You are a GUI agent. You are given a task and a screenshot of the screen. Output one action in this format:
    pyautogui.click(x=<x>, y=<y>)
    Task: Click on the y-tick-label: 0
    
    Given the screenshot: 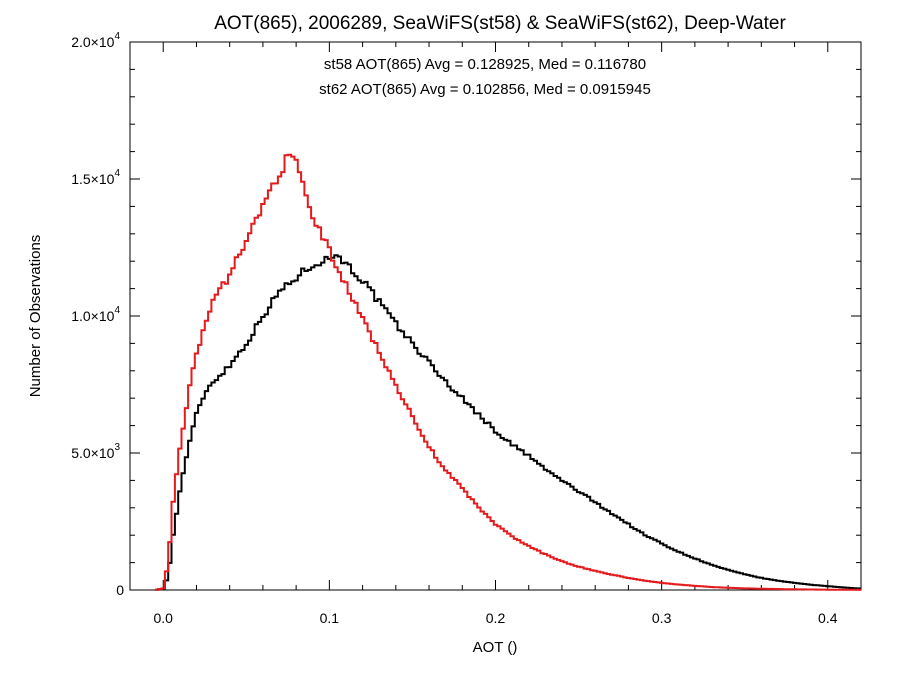 What is the action you would take?
    pyautogui.click(x=120, y=590)
    